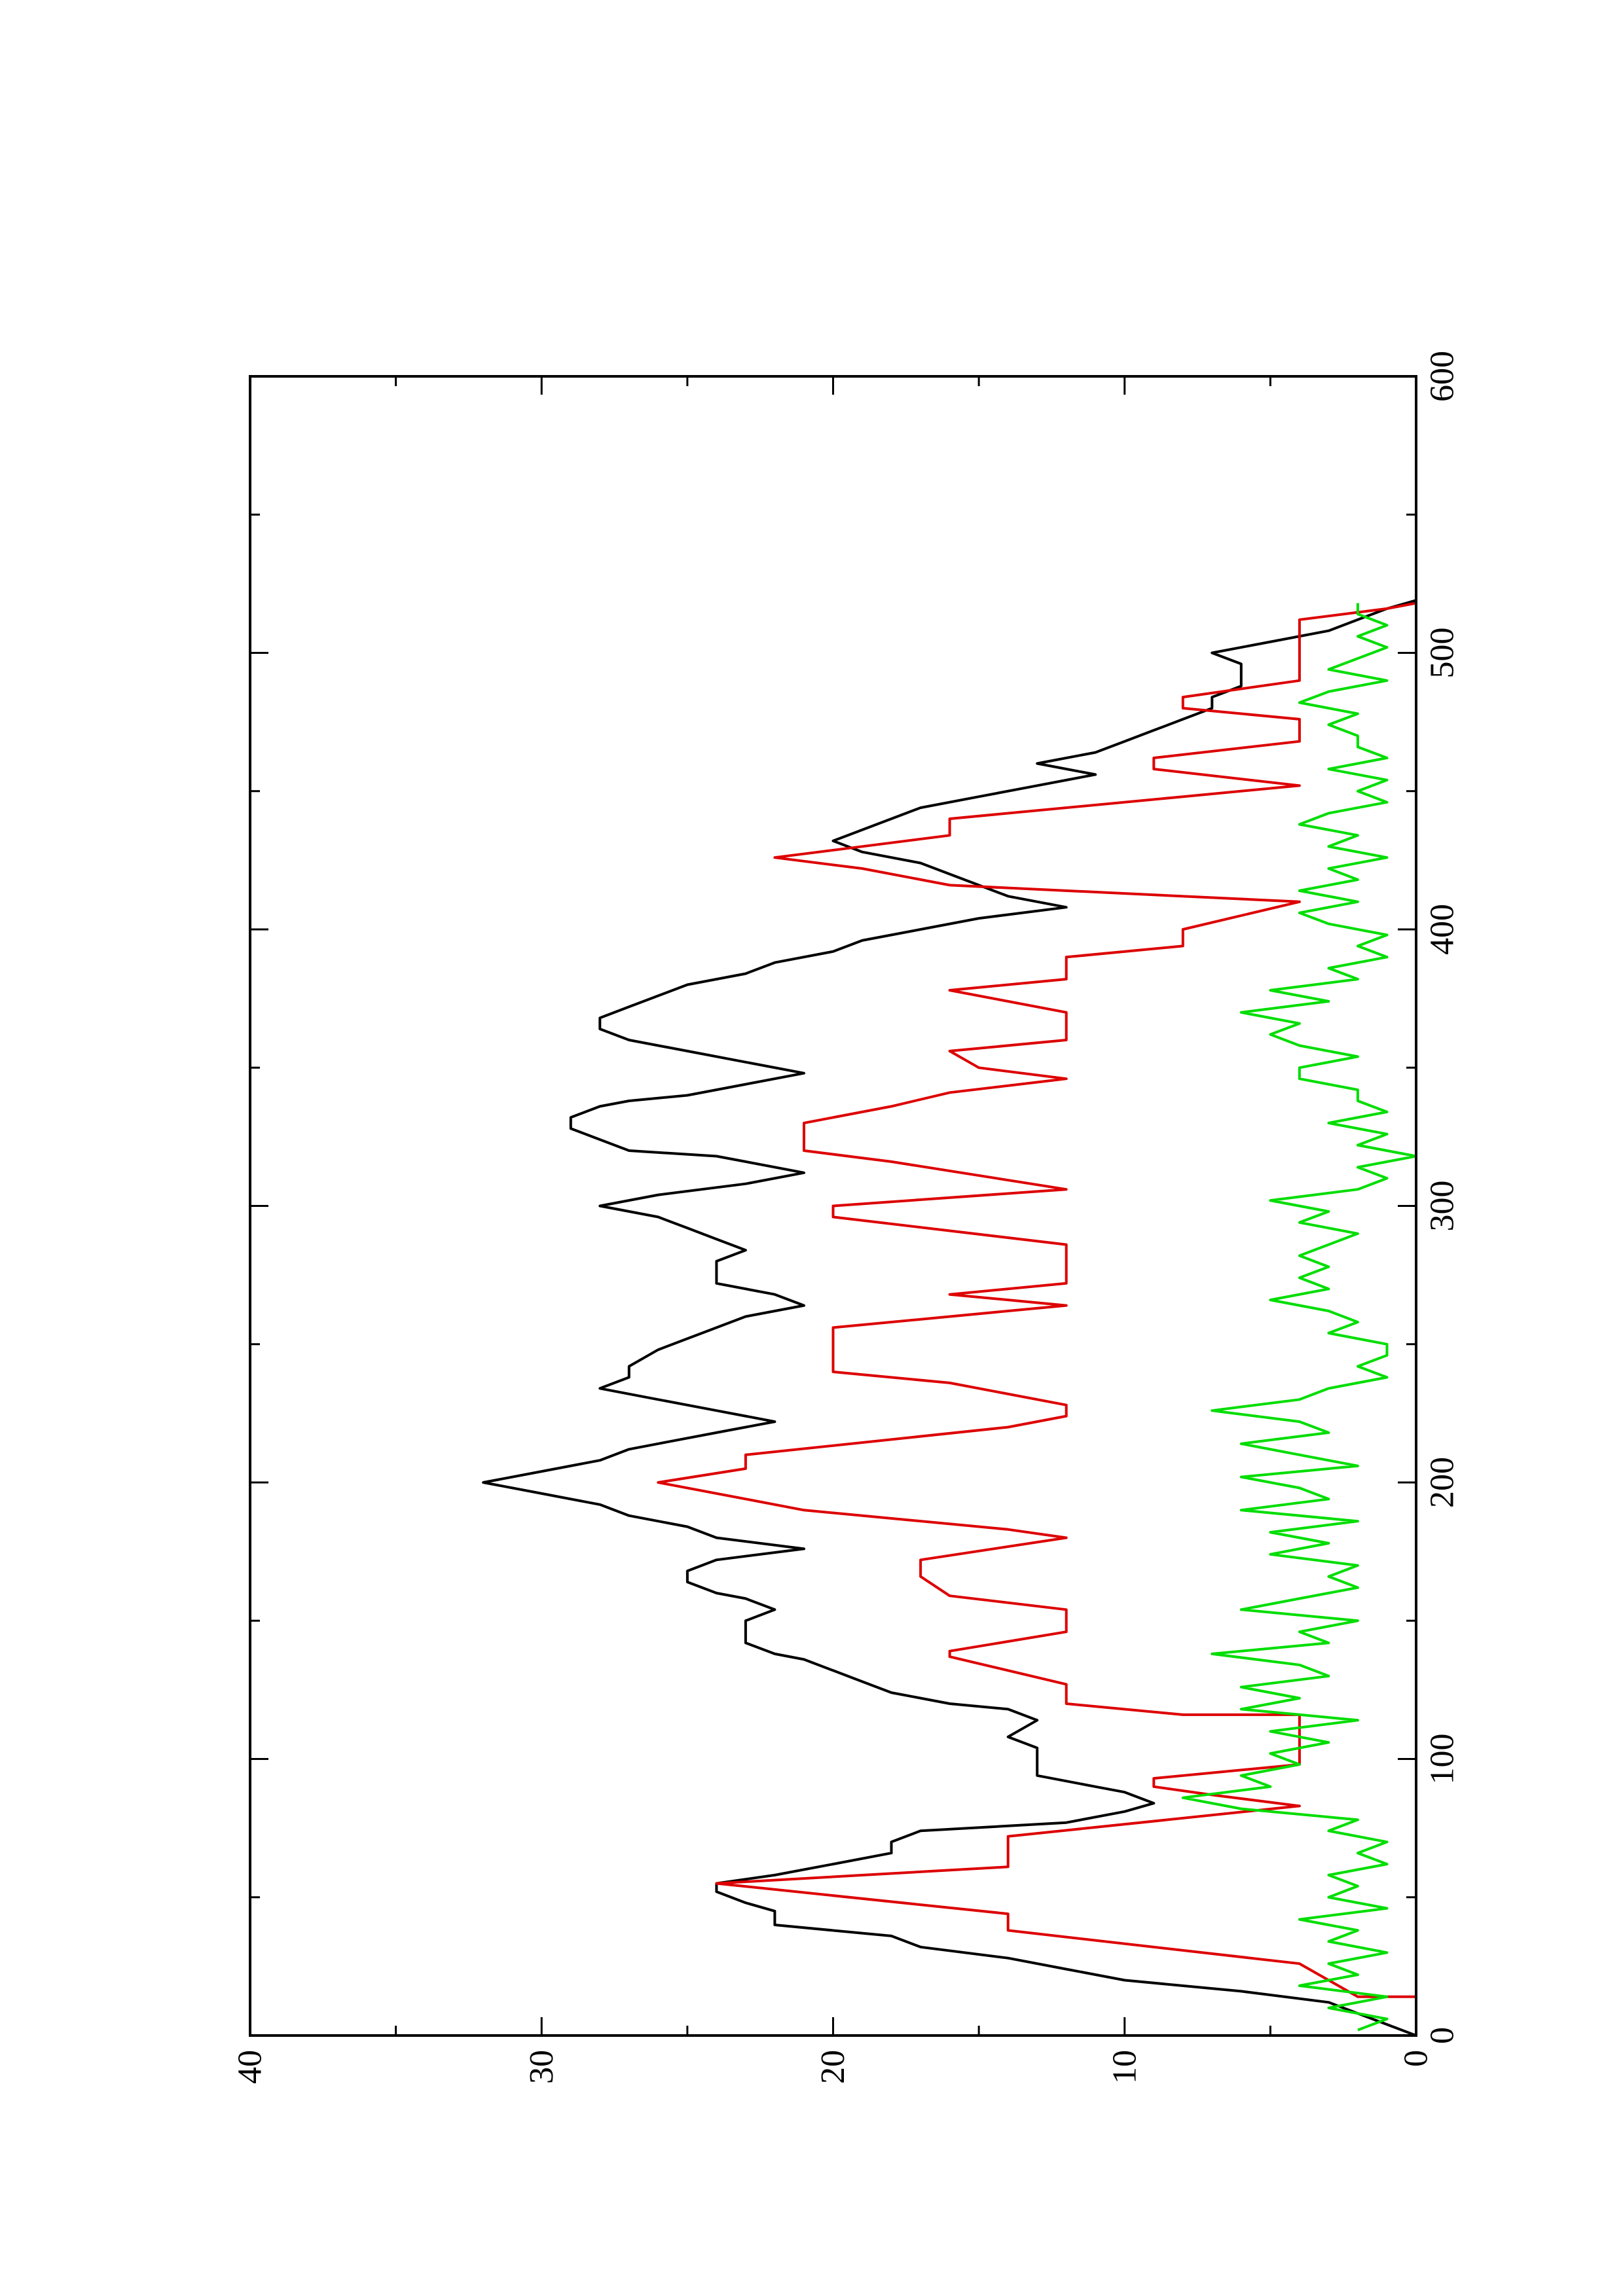 The height and width of the screenshot is (2296, 1623). Describe the element at coordinates (1442, 376) in the screenshot. I see `x-tick-label: 600` at that location.